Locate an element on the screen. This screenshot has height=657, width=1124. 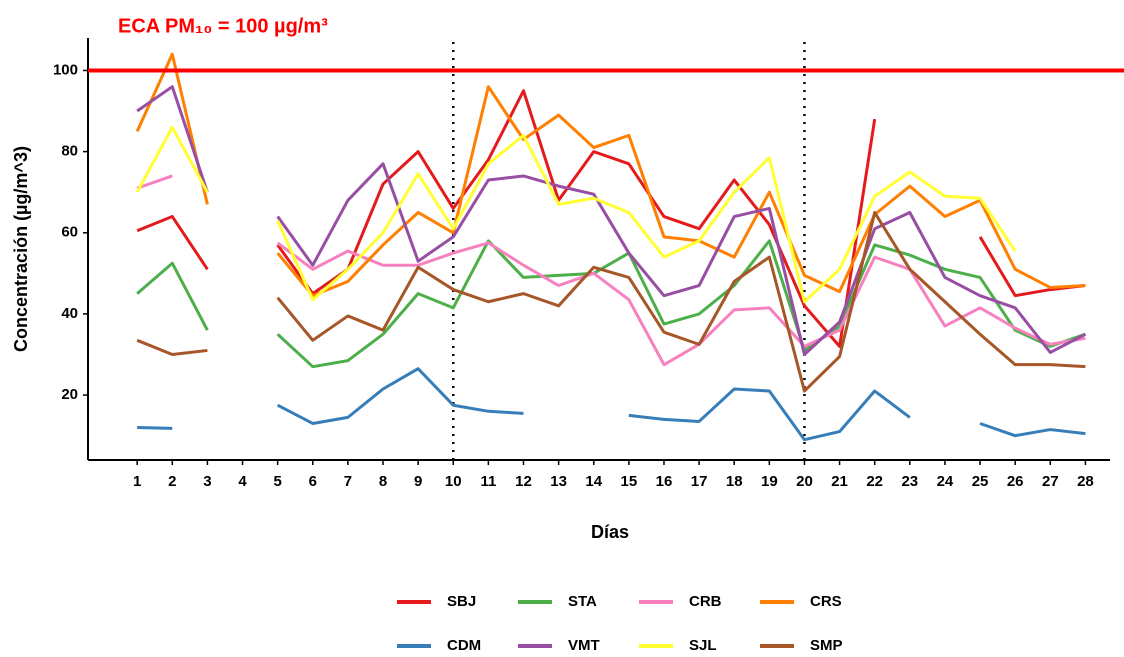
x-tick-label: 21 is located at coordinates (839, 481).